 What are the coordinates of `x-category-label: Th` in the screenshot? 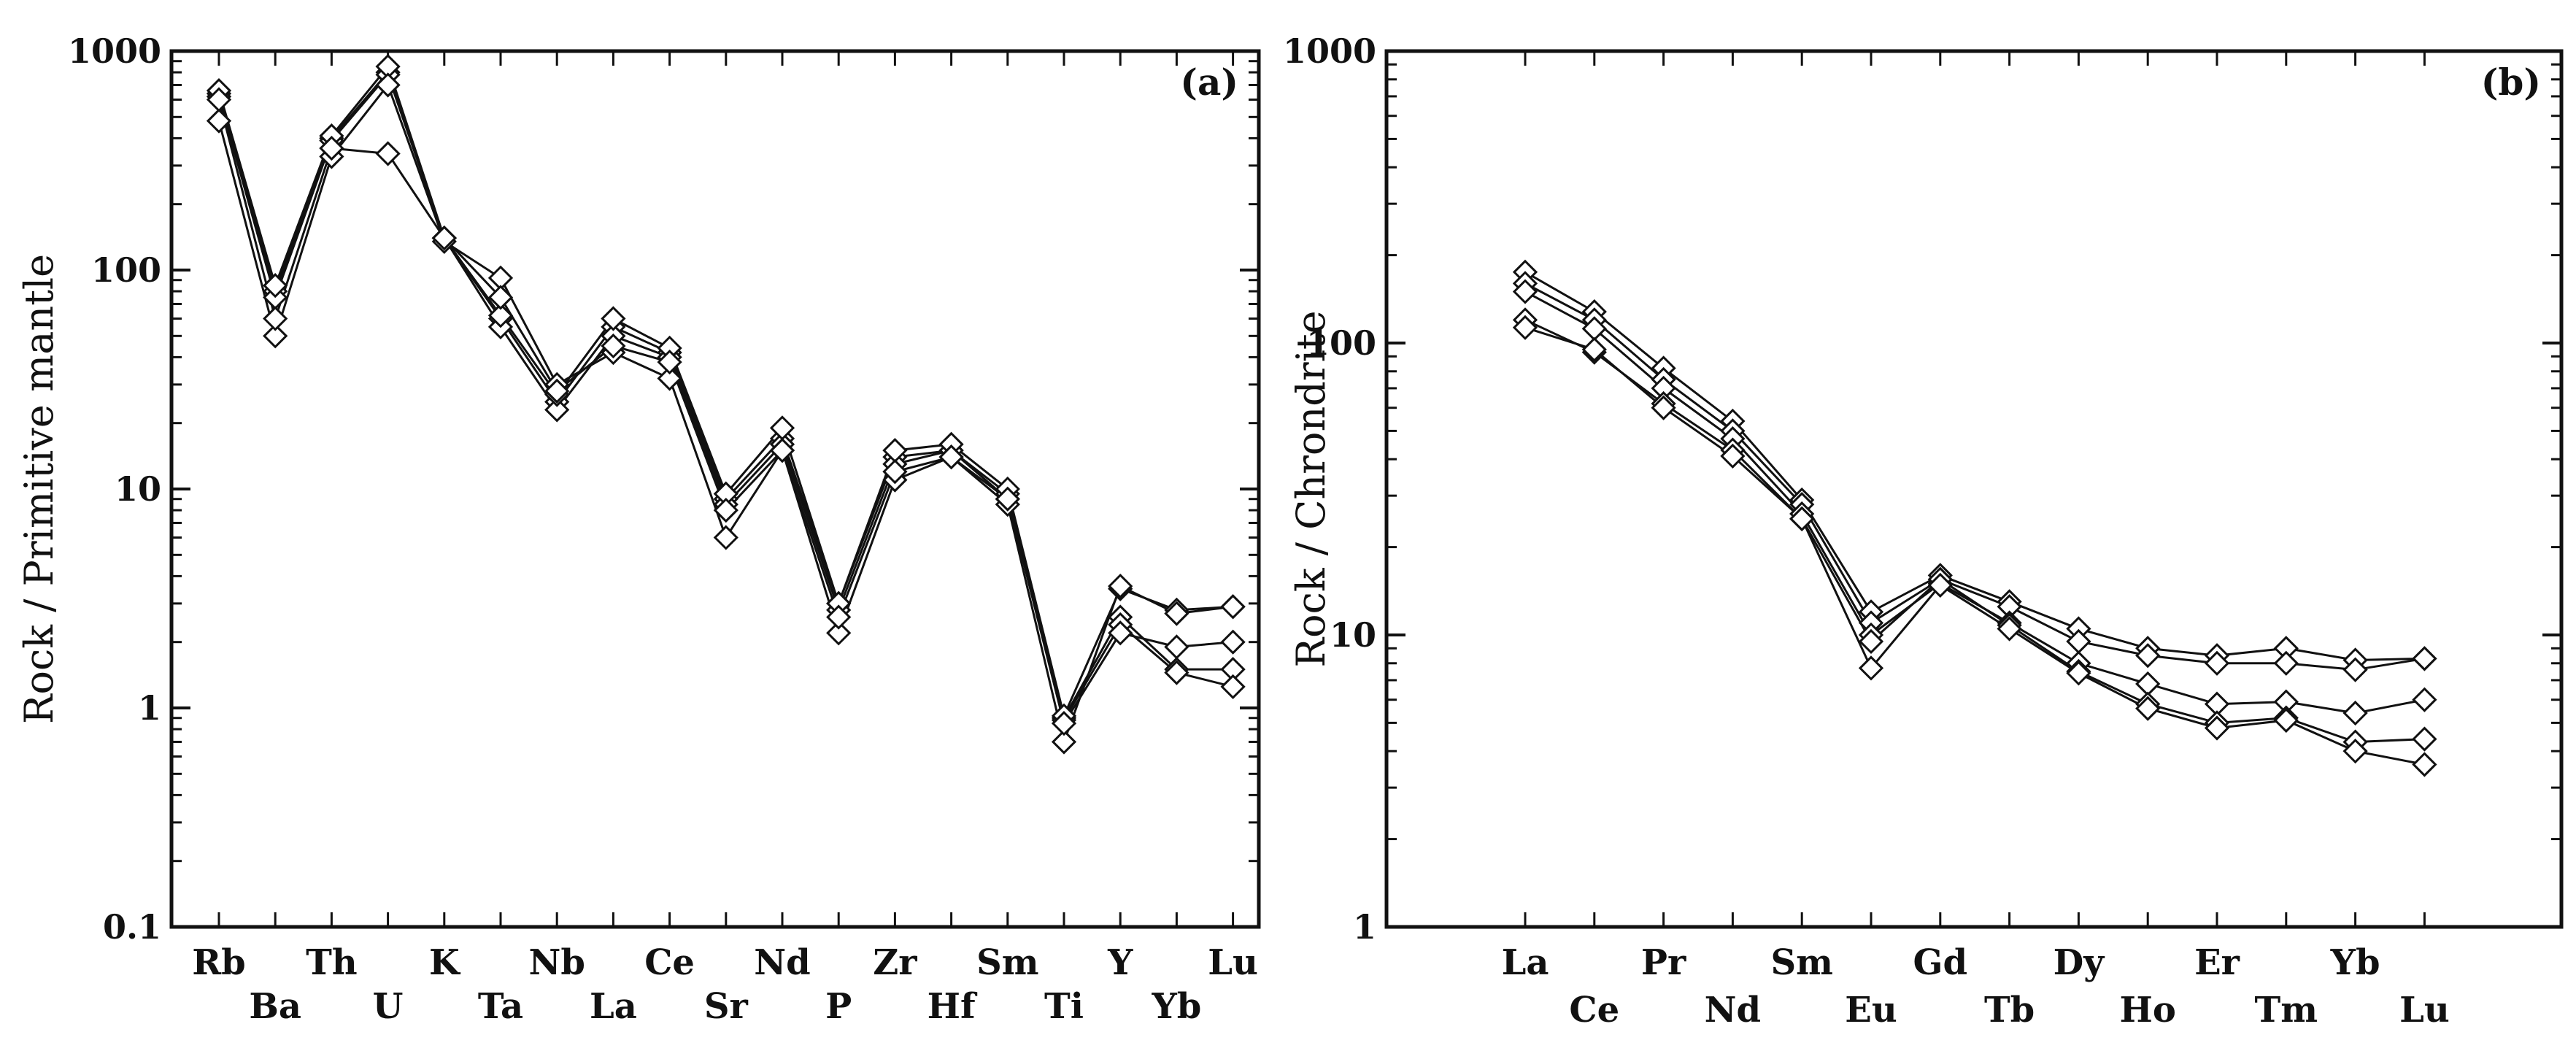 It's located at (332, 963).